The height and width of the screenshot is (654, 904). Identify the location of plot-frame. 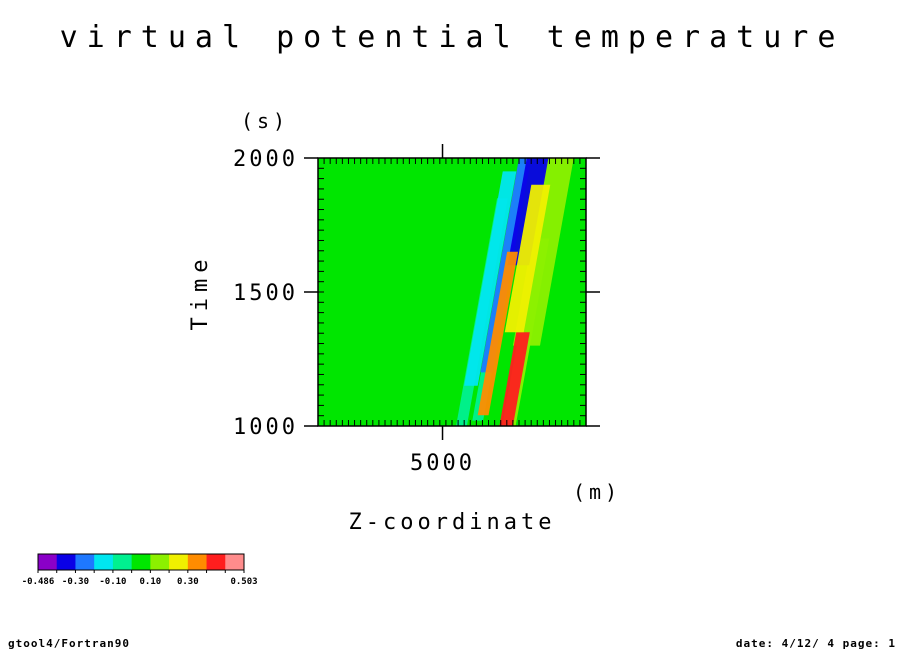
(452, 292).